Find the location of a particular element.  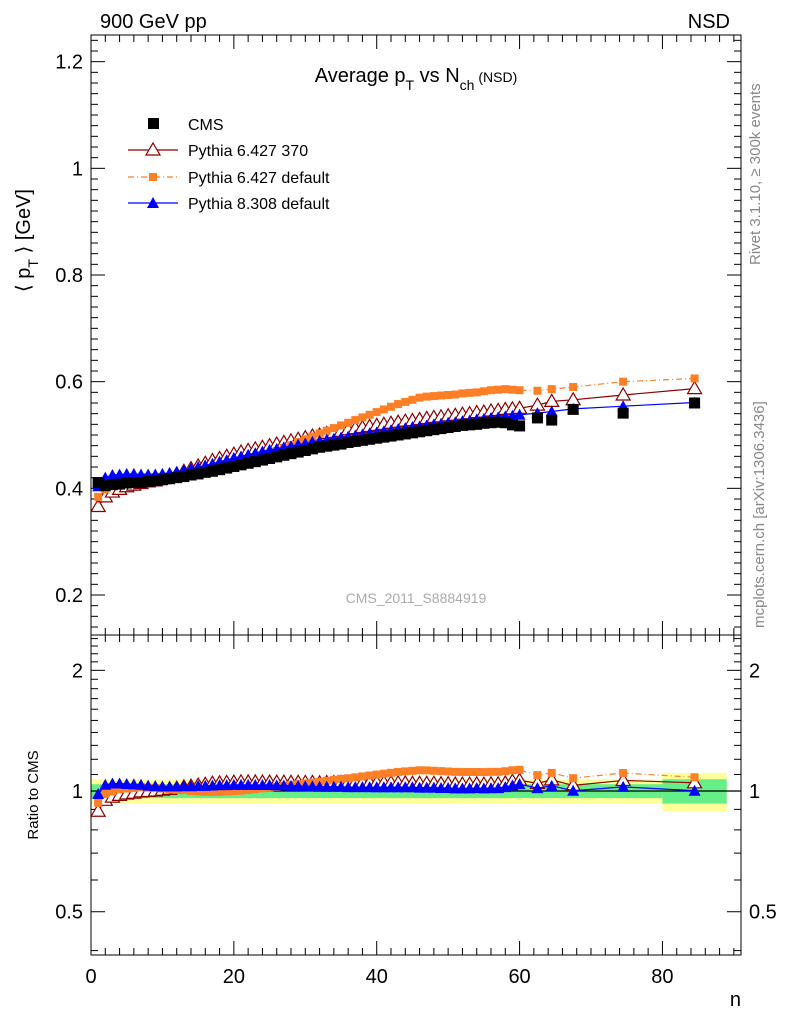

main-series-layer is located at coordinates (396, 443).